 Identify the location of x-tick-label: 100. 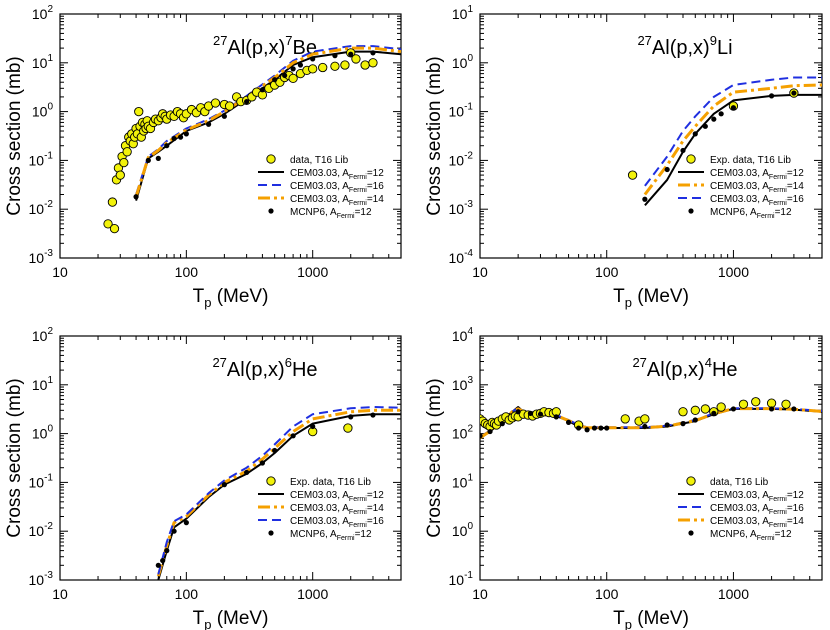
(607, 272).